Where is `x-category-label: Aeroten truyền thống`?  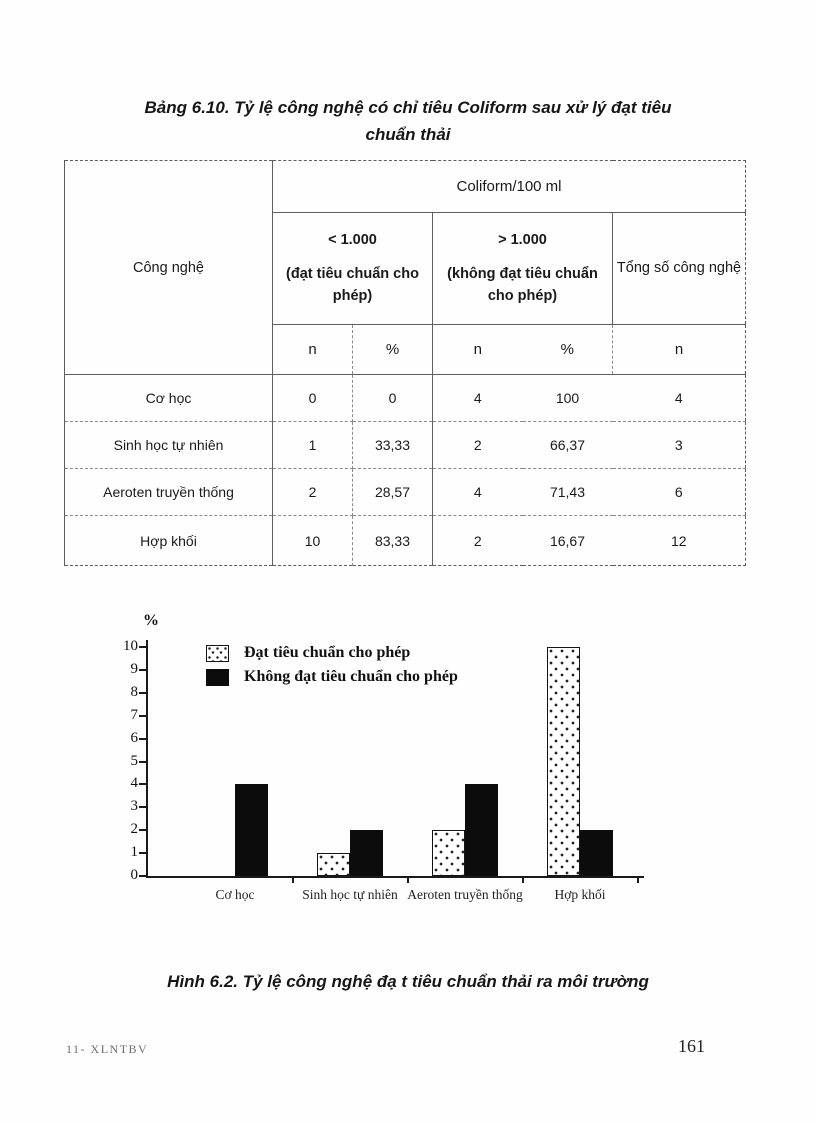 x-category-label: Aeroten truyền thống is located at coordinates (465, 894).